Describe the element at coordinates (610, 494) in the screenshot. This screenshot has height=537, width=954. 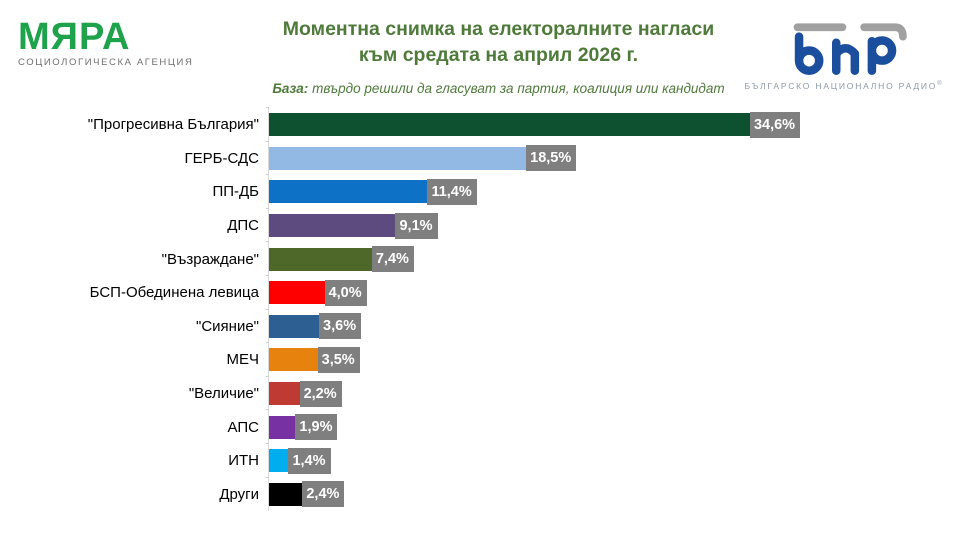
I see `bar-track: 2,4%` at that location.